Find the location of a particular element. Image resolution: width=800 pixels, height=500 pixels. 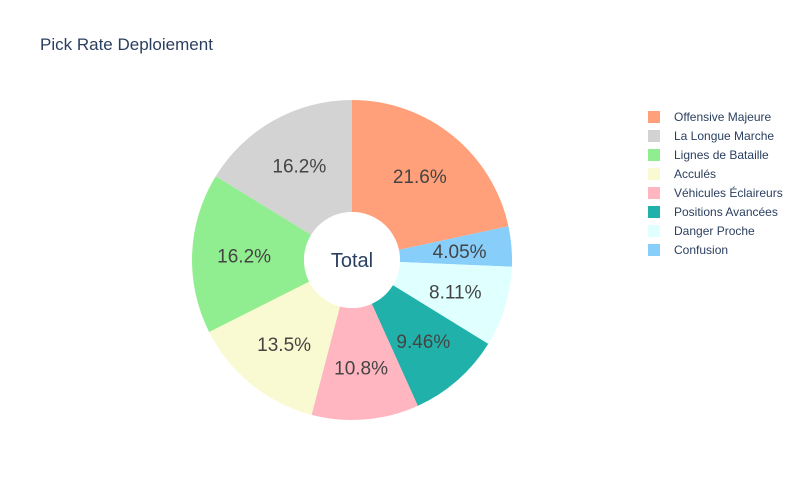

legend-item-danger-proche: Danger Proche is located at coordinates (715, 230).